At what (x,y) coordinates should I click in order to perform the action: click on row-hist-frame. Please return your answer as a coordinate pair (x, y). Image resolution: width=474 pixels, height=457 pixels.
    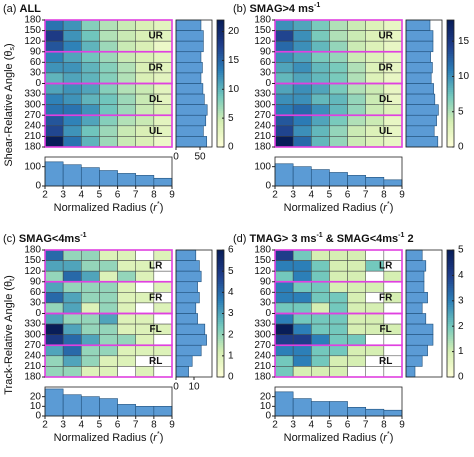
    Looking at the image, I should click on (194, 83).